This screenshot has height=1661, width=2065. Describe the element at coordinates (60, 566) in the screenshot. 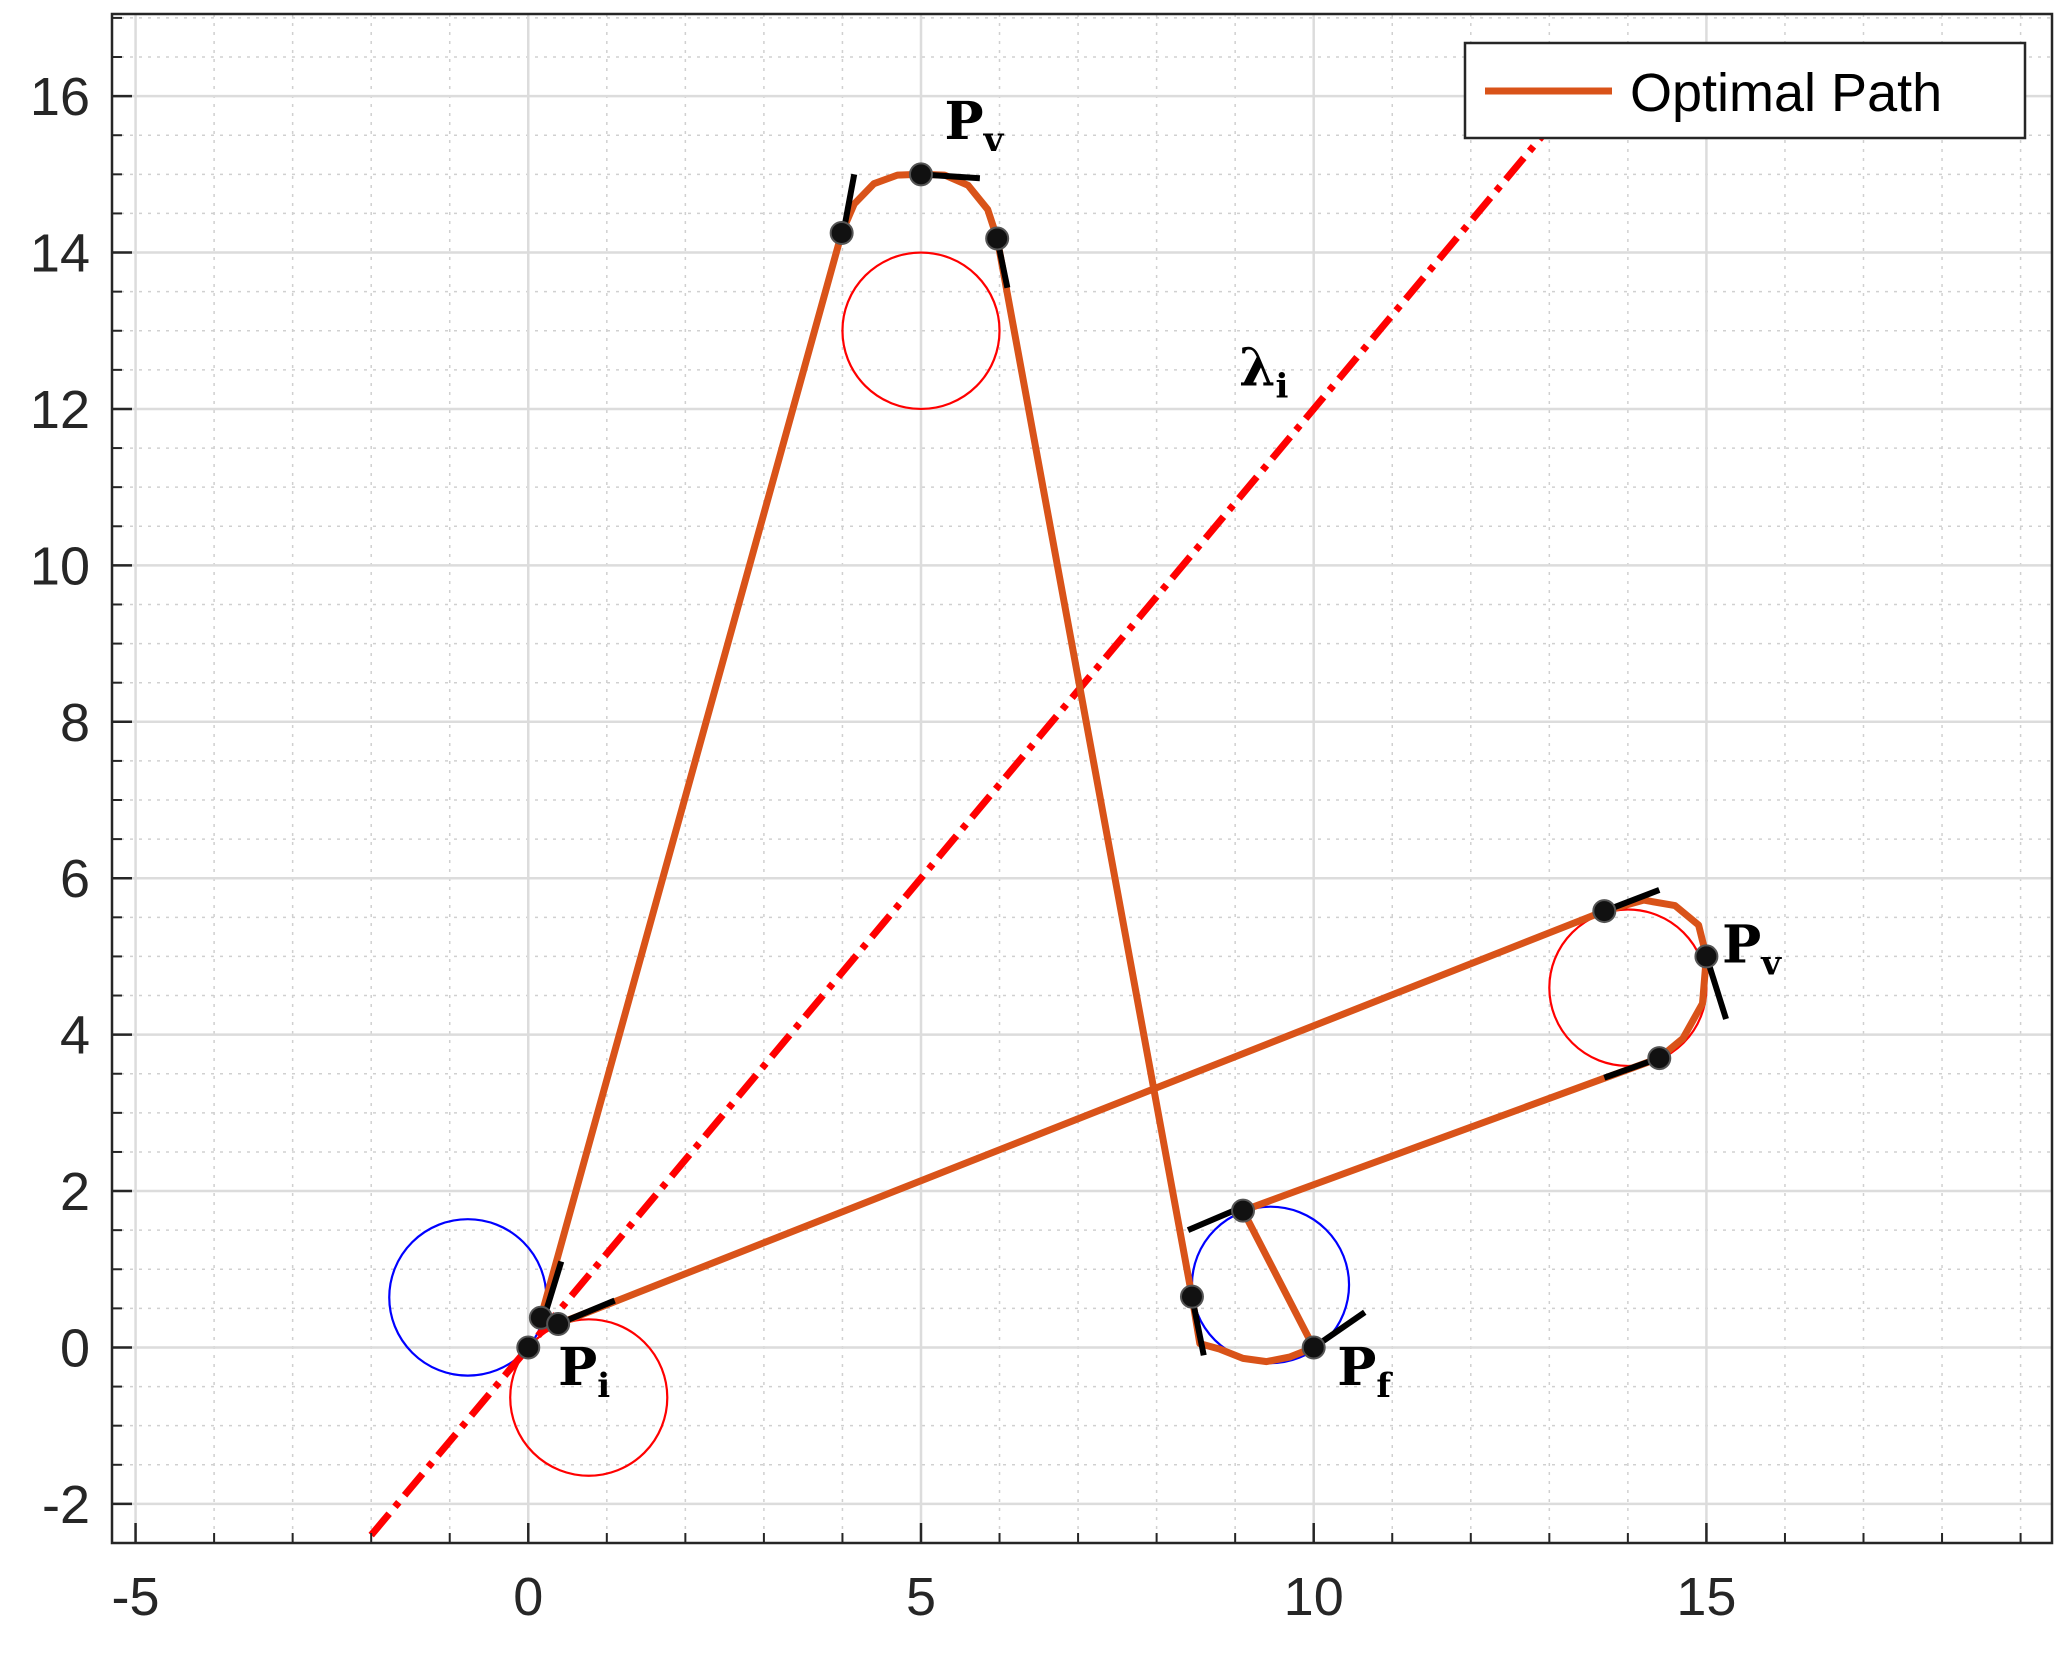

I see `y-tick-label: 10` at that location.